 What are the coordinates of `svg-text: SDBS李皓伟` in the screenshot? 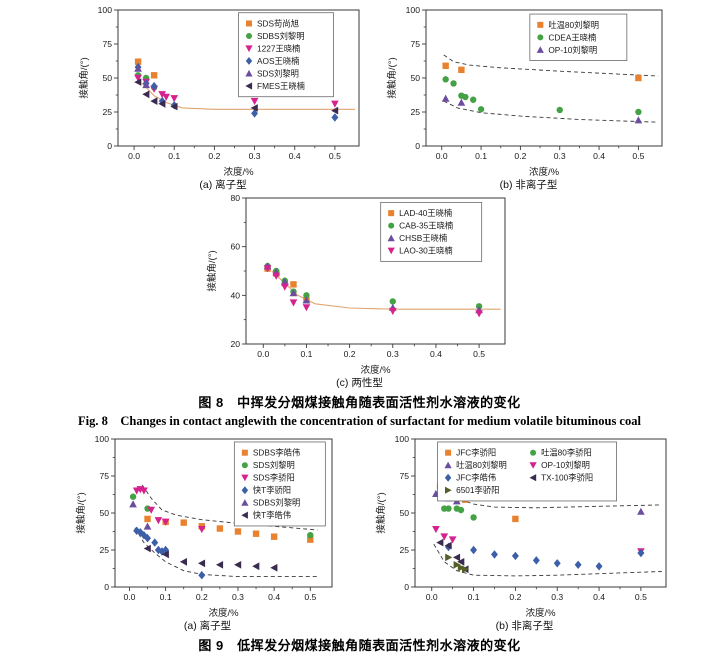 It's located at (276, 453).